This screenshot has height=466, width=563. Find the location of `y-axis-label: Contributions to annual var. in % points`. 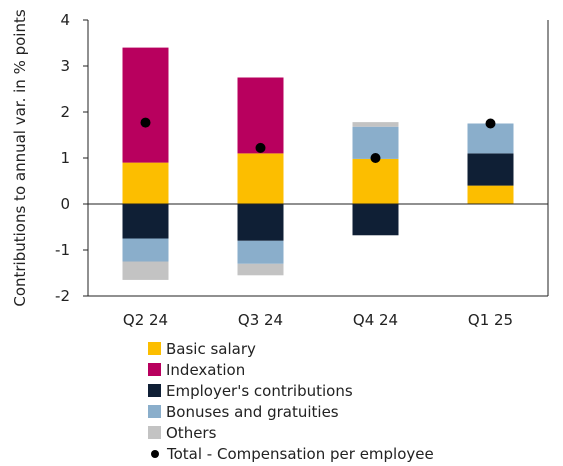

y-axis-label: Contributions to annual var. in % points is located at coordinates (20, 157).